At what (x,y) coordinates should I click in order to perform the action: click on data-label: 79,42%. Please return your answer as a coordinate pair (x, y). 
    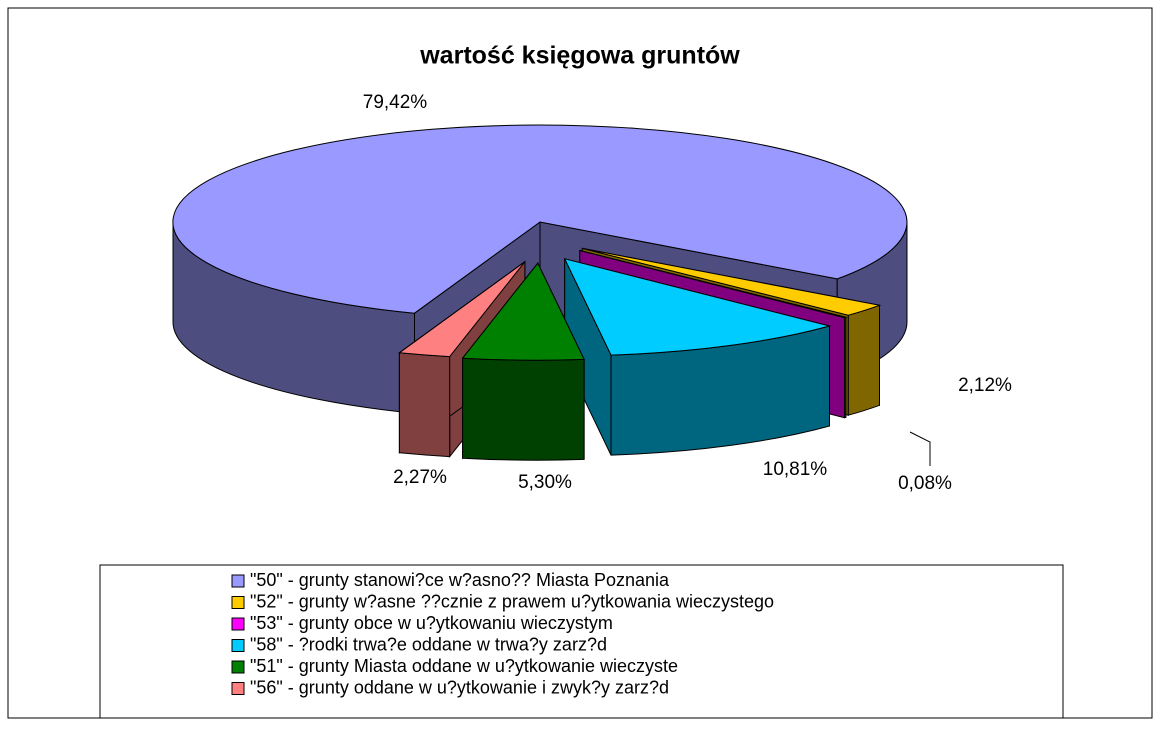
    Looking at the image, I should click on (395, 102).